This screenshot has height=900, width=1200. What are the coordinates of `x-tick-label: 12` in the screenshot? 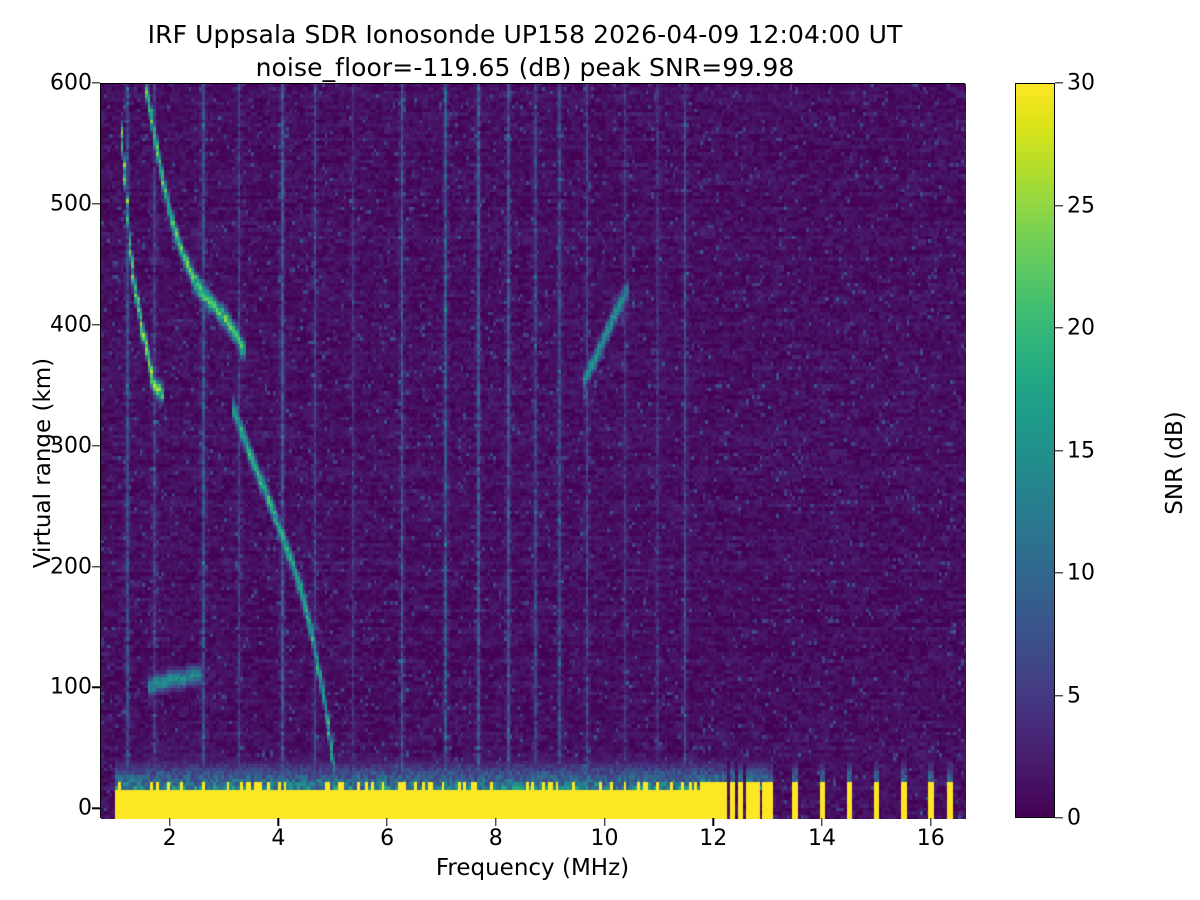 It's located at (713, 838).